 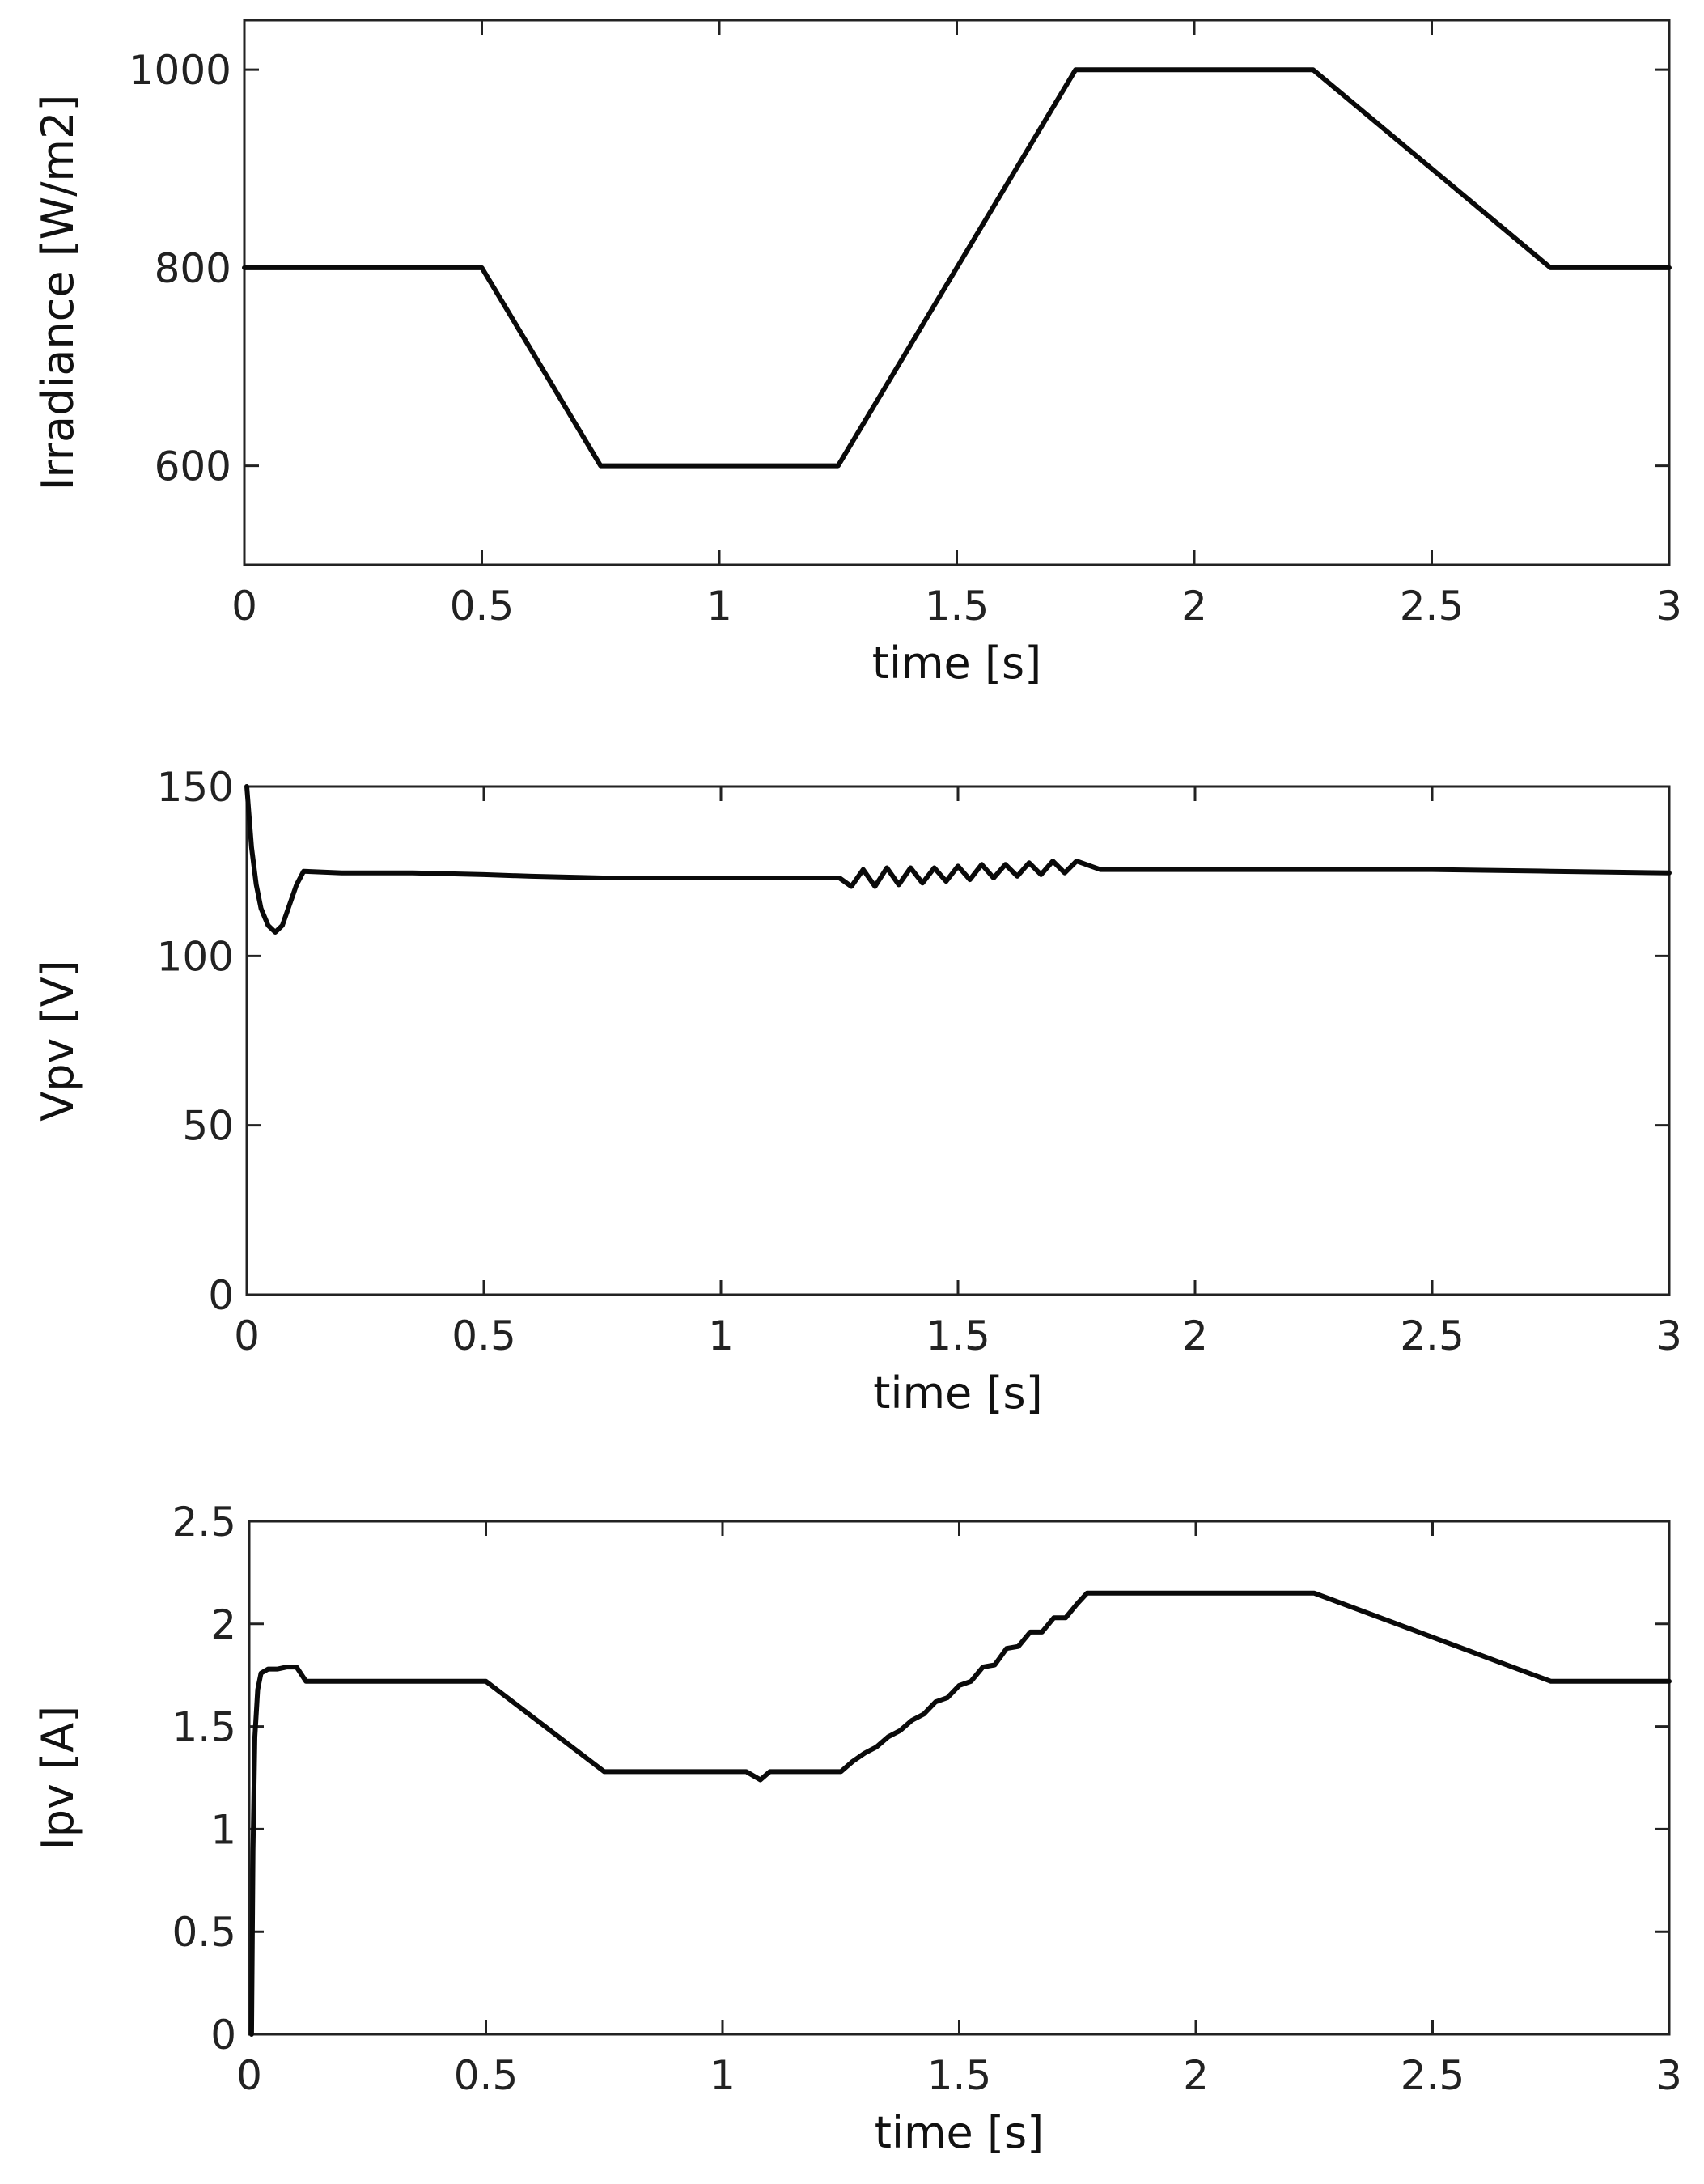 I want to click on voltage-y-tick-label: 50, so click(x=208, y=1127).